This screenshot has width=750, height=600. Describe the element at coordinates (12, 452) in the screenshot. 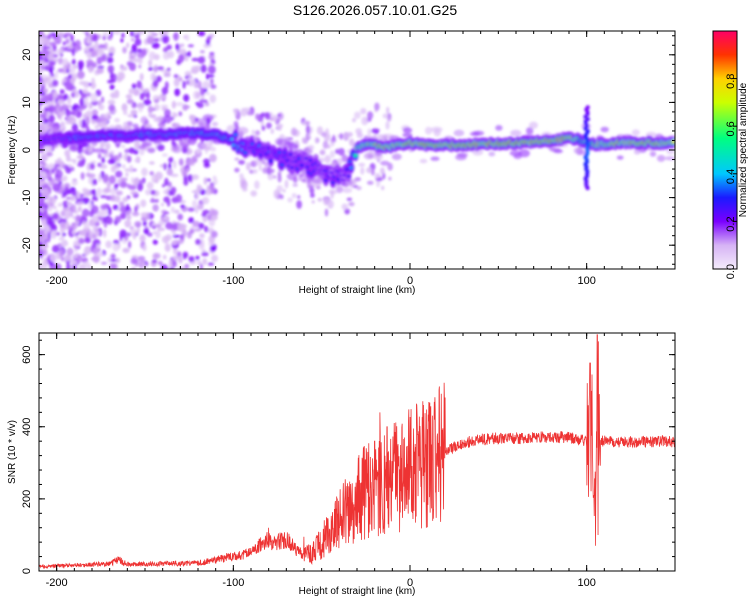

I see `snr-y-label: SNR (10 * v/v)` at that location.